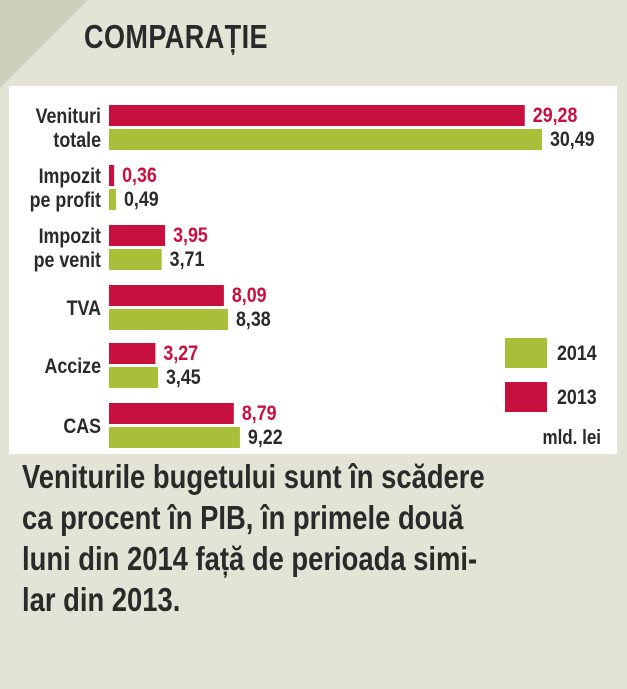 The image size is (627, 689). What do you see at coordinates (190, 236) in the screenshot?
I see `data-label-2013: 3,95` at bounding box center [190, 236].